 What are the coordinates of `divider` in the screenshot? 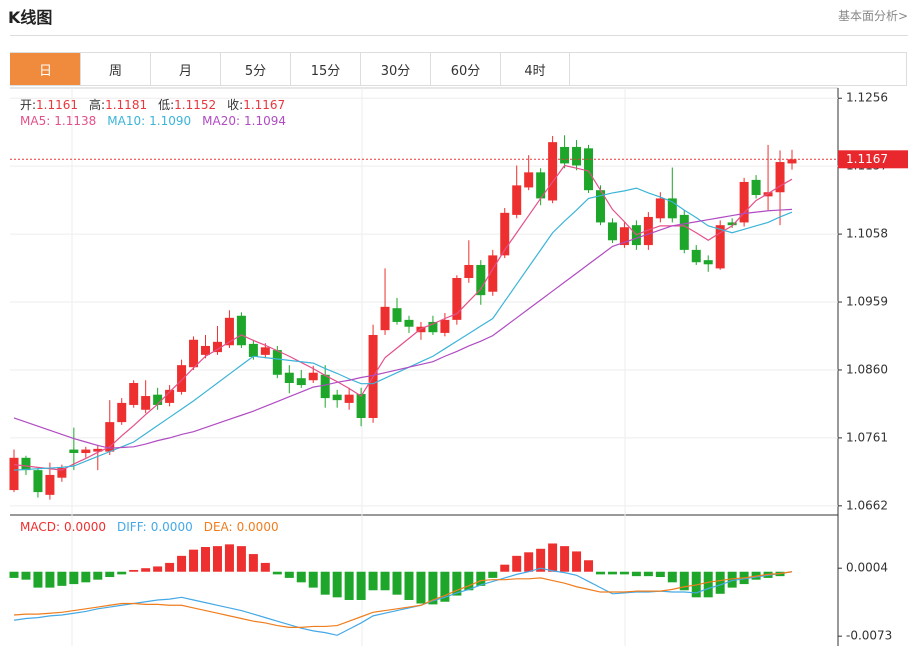 It's located at (459, 35).